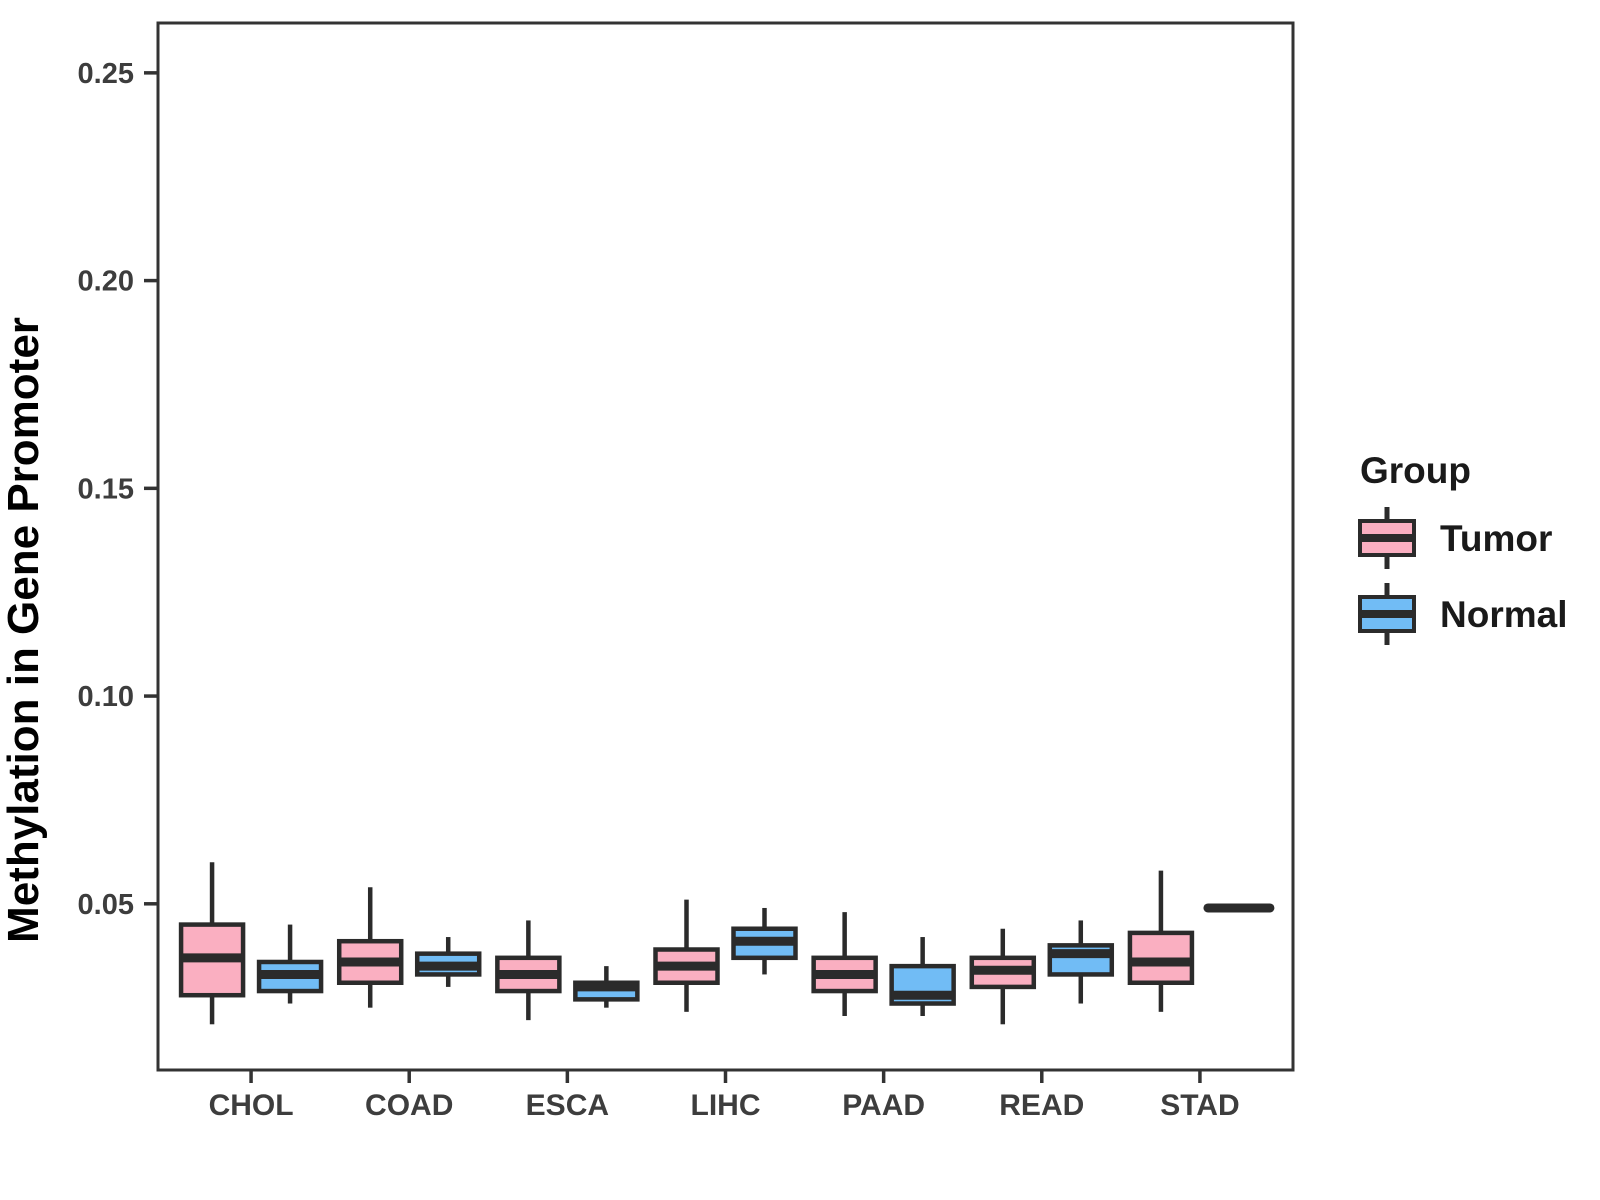 This screenshot has height=1200, width=1600. What do you see at coordinates (1199, 1105) in the screenshot?
I see `x-category-label: STAD` at bounding box center [1199, 1105].